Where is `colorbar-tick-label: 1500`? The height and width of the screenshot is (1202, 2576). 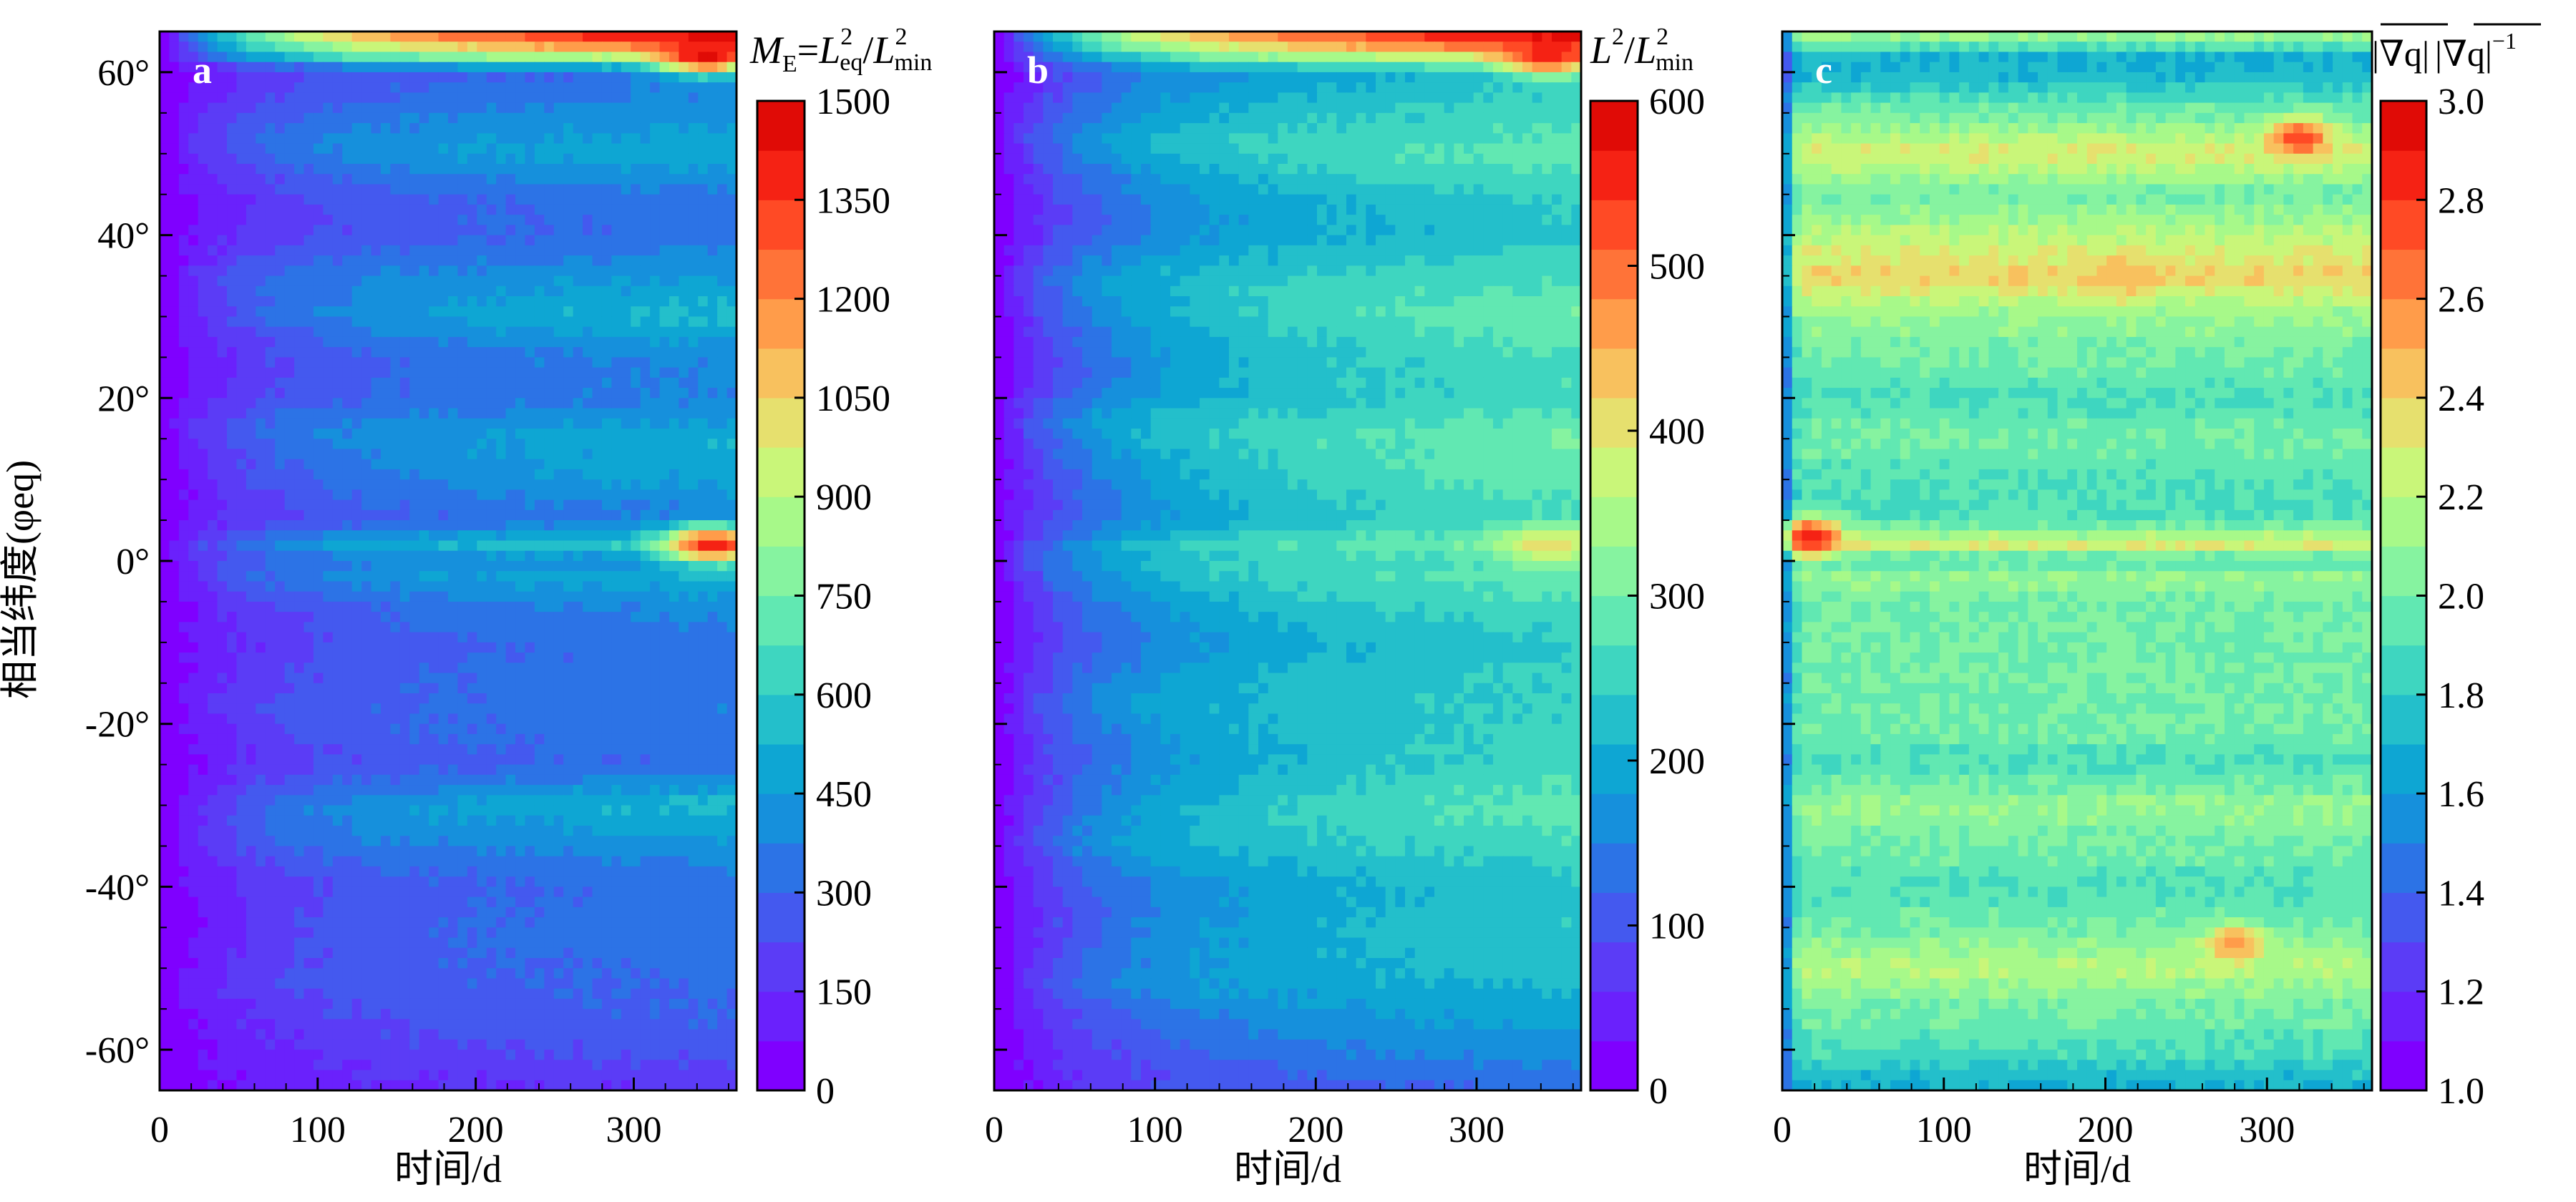
colorbar-tick-label: 1500 is located at coordinates (853, 102).